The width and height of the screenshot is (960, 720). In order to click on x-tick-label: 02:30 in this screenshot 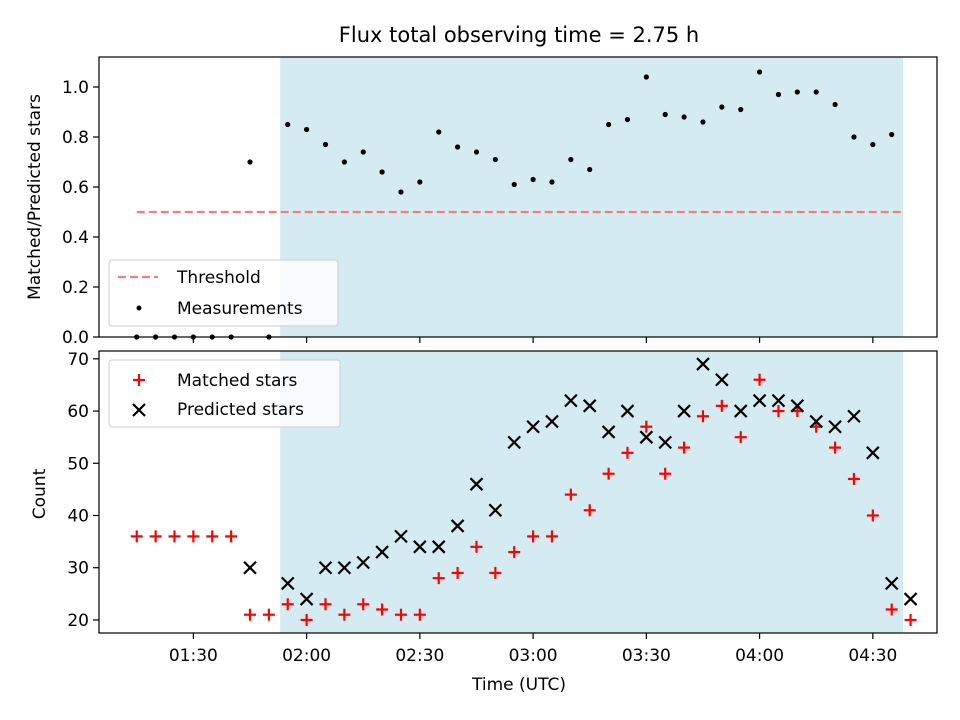, I will do `click(419, 656)`.